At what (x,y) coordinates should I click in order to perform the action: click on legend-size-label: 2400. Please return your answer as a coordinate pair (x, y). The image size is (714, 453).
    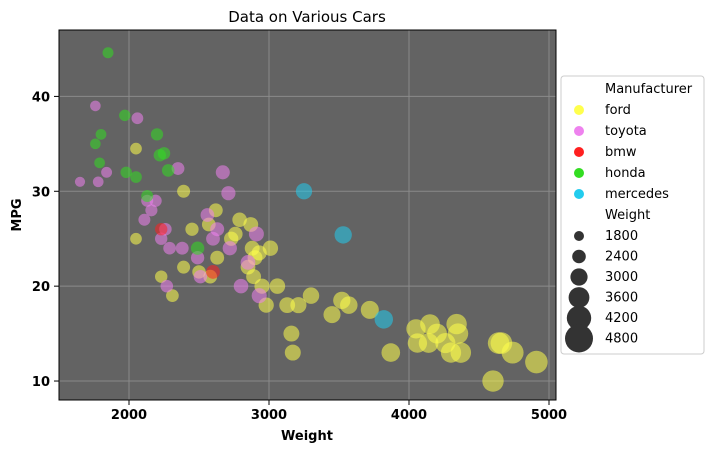
    Looking at the image, I should click on (621, 257).